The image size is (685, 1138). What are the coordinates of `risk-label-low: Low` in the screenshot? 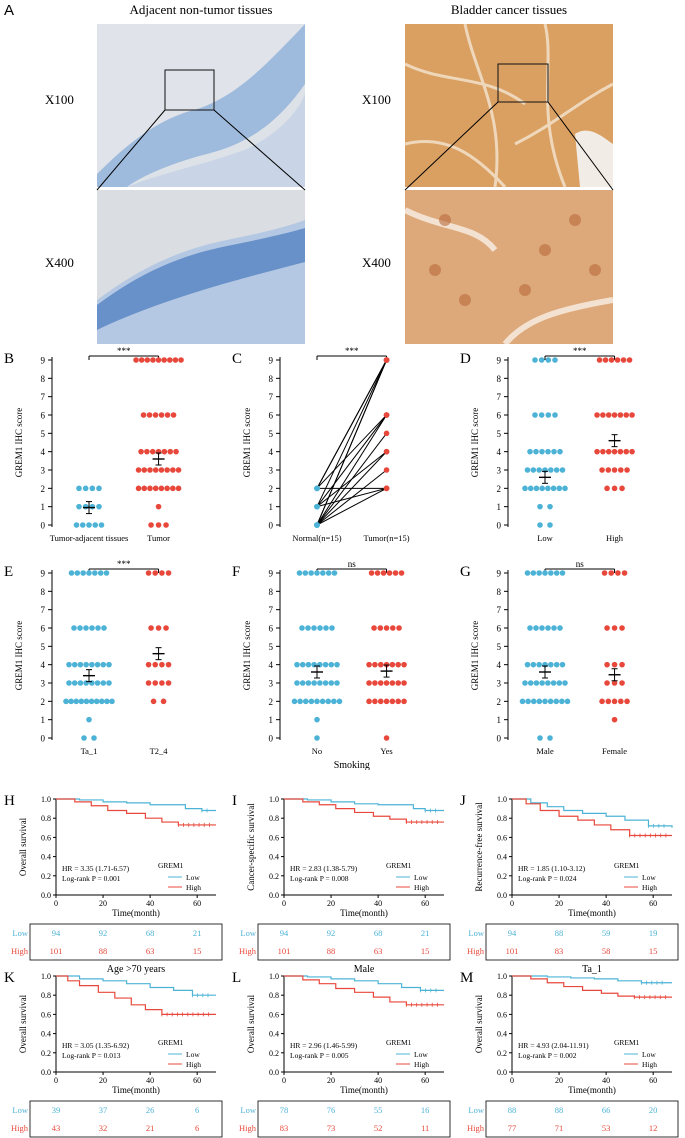 It's located at (476, 1110).